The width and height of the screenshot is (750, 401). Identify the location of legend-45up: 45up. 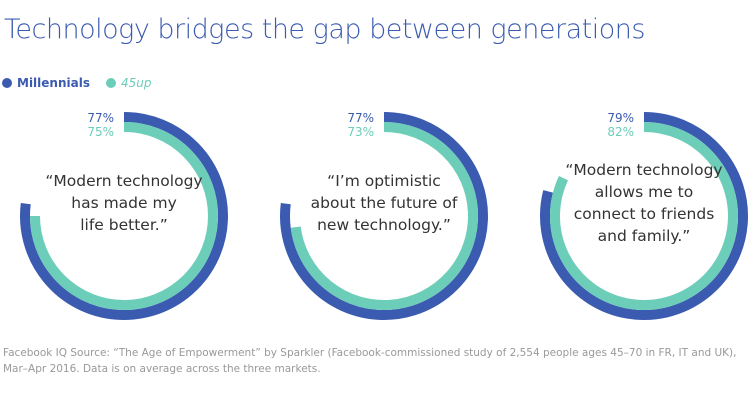
(128, 83).